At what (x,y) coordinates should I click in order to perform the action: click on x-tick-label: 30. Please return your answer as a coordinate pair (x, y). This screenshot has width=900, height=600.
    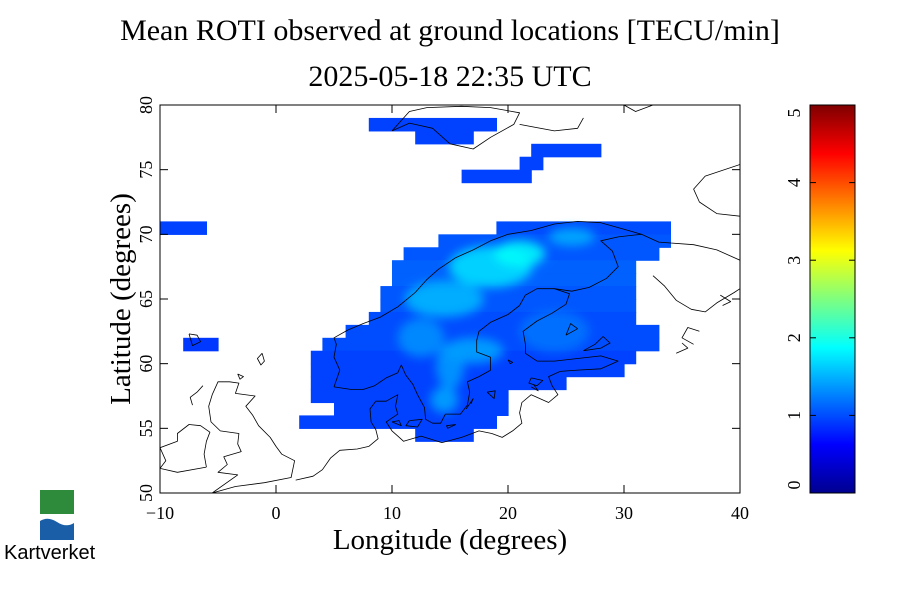
    Looking at the image, I should click on (624, 513).